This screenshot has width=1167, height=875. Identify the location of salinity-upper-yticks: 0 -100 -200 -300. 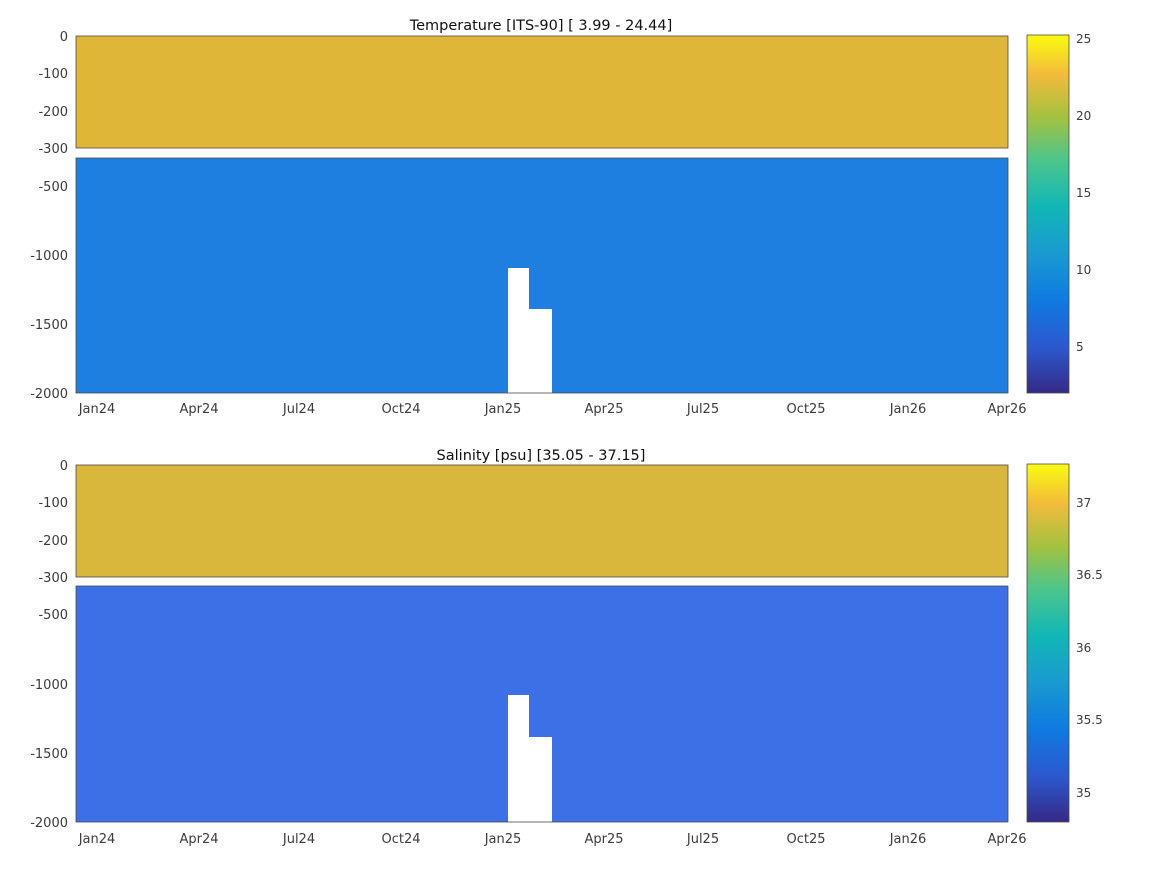
(53, 522).